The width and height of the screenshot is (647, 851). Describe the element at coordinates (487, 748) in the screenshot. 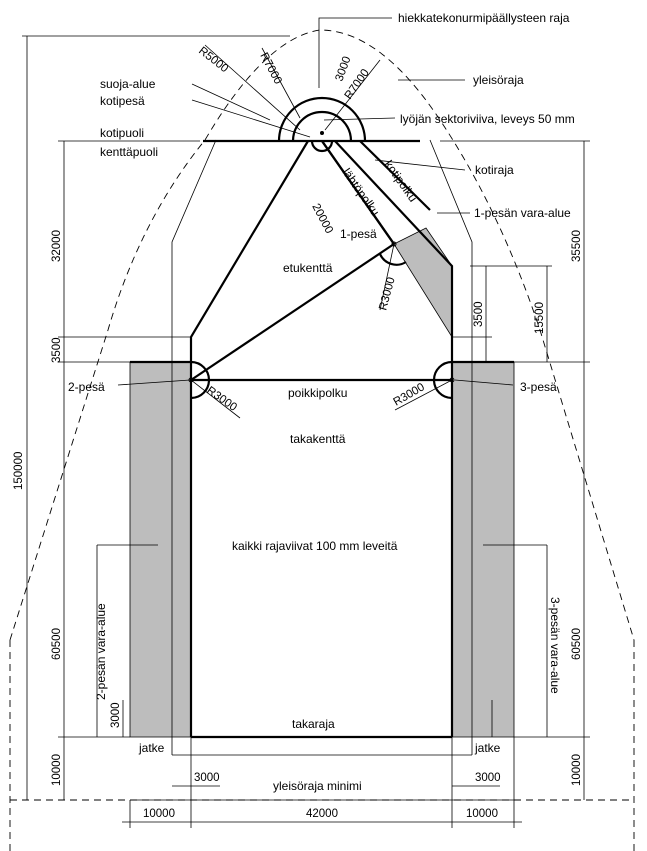

I see `jatke-right-label: jatke` at that location.